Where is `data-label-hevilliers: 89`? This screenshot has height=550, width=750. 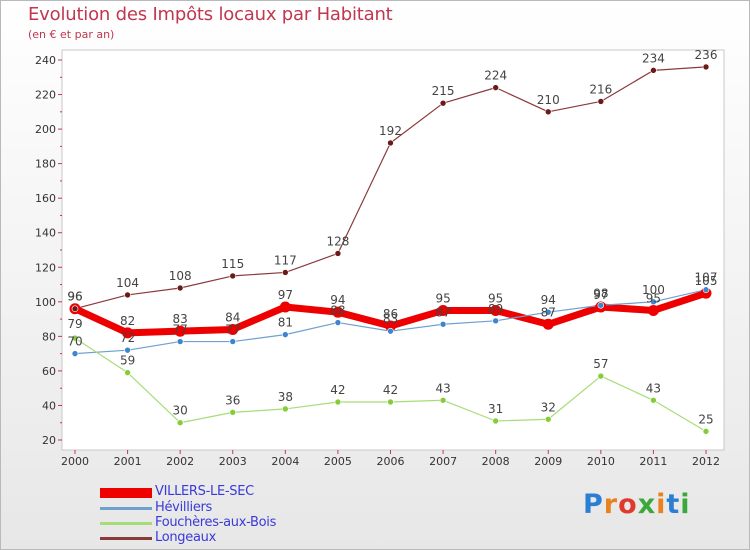
data-label-hevilliers: 89 is located at coordinates (495, 309).